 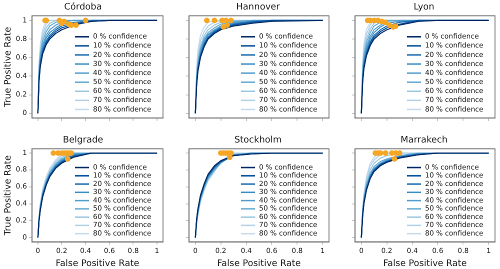 What do you see at coordinates (424, 7) in the screenshot?
I see `chart-title: Lyon` at bounding box center [424, 7].